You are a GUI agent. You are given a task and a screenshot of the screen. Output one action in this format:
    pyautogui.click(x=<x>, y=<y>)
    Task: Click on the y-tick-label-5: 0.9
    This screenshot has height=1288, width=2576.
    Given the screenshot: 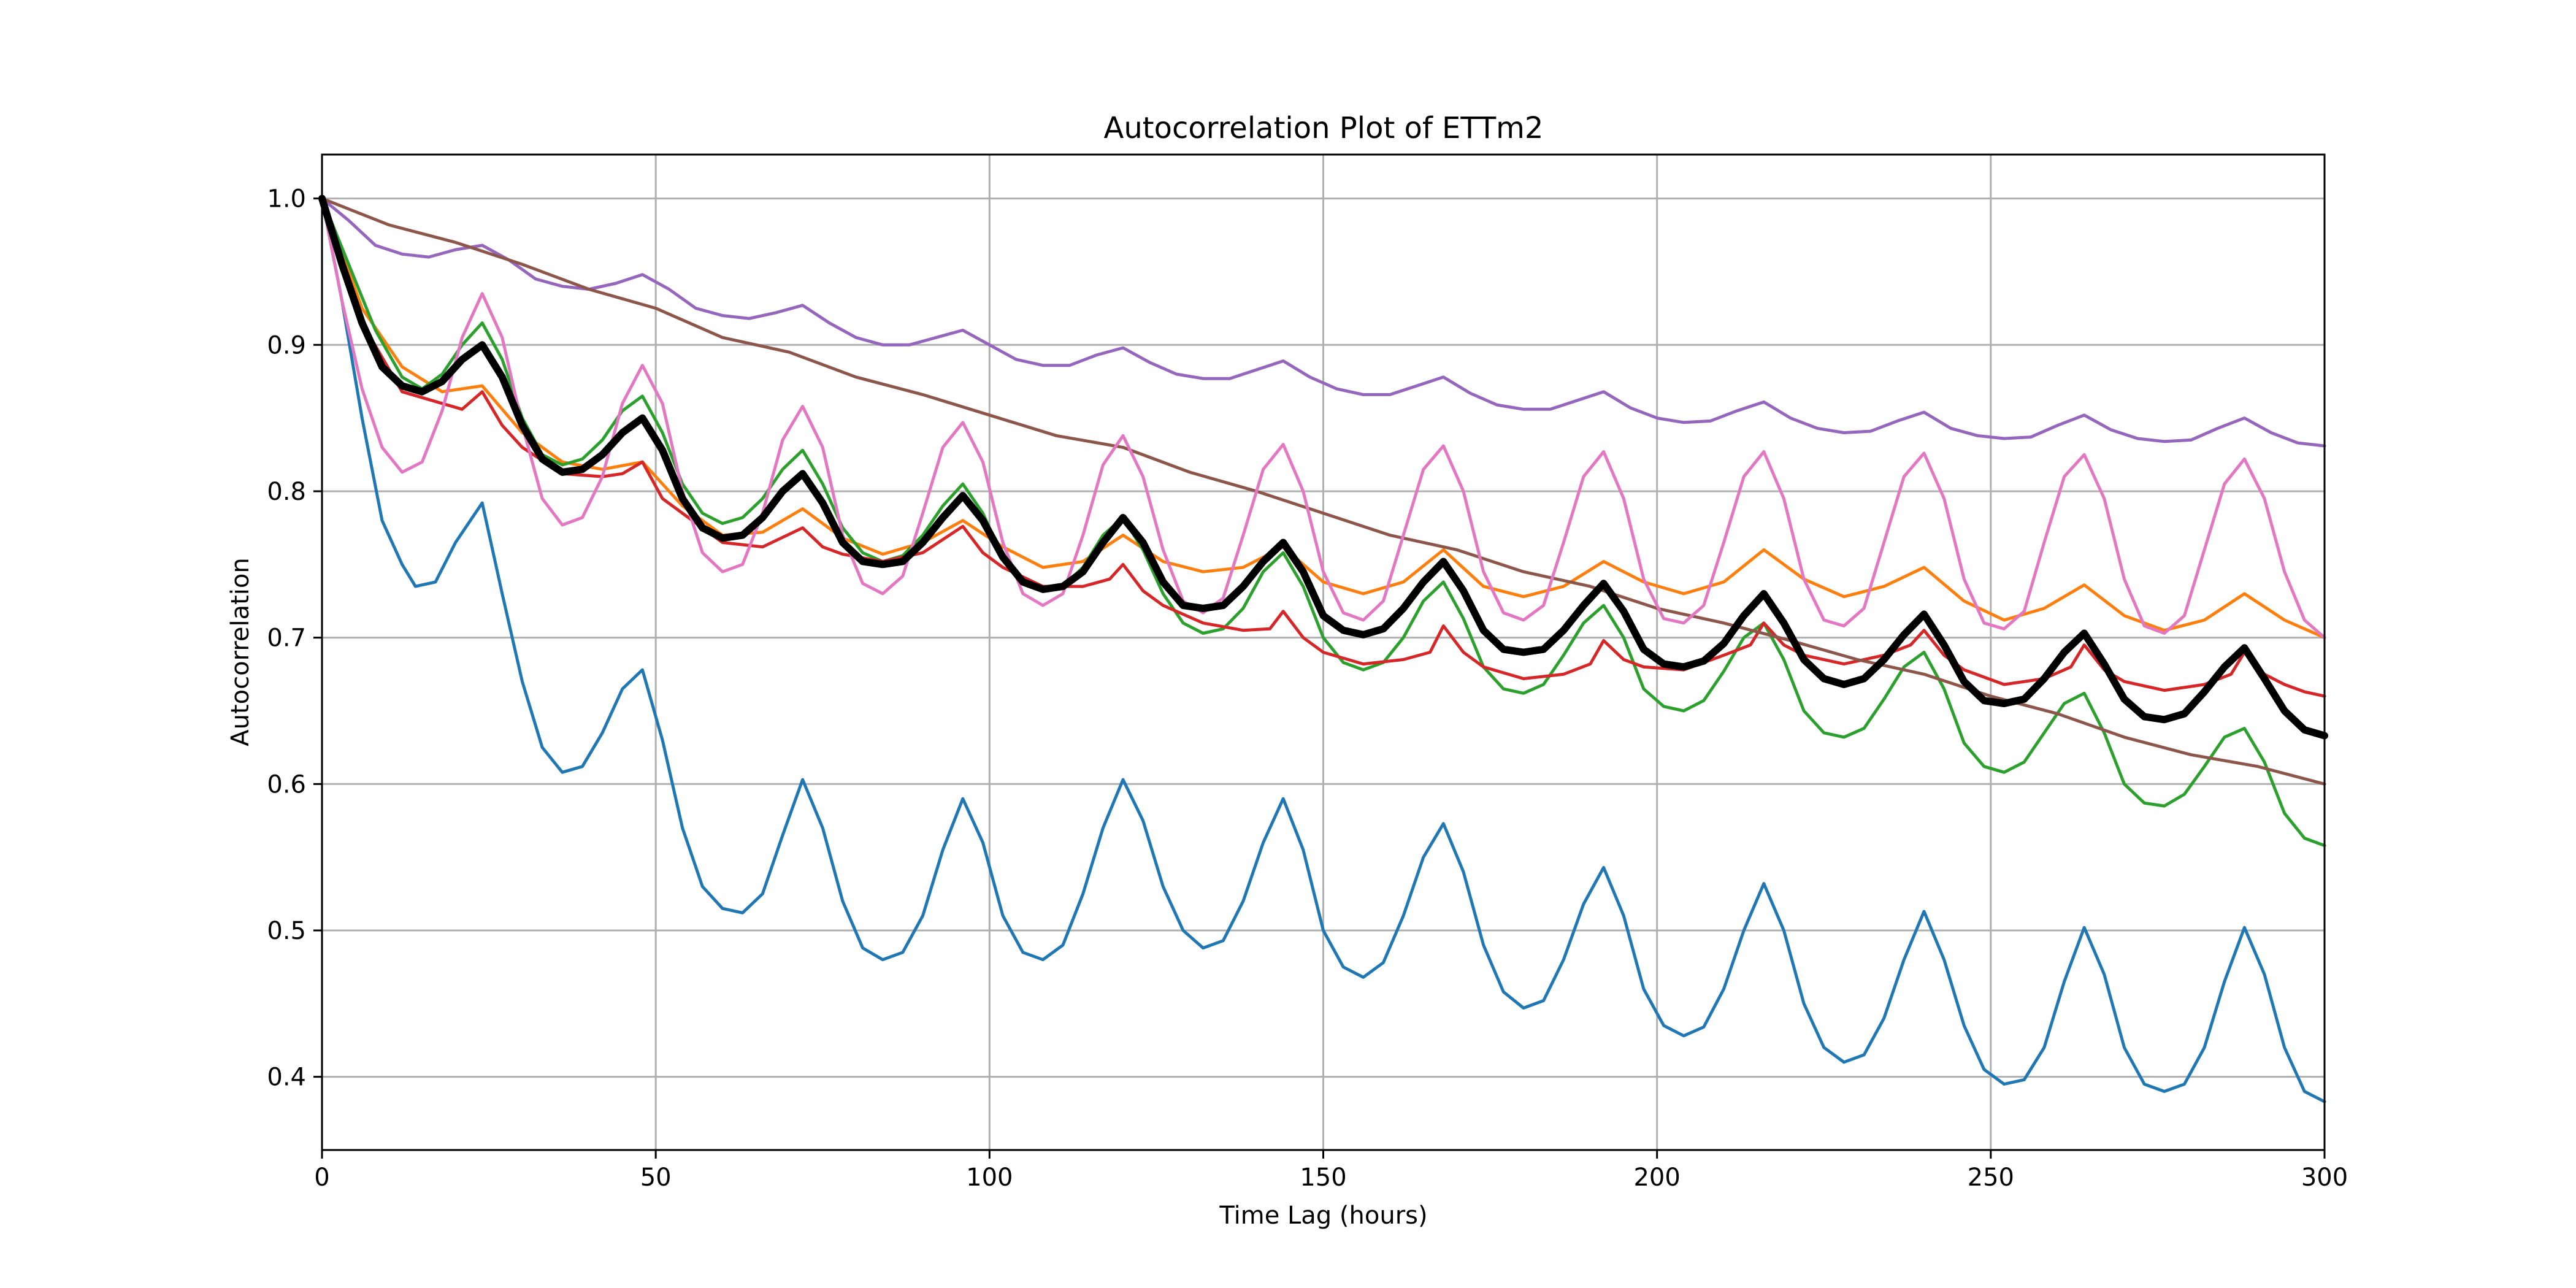 What is the action you would take?
    pyautogui.click(x=286, y=345)
    